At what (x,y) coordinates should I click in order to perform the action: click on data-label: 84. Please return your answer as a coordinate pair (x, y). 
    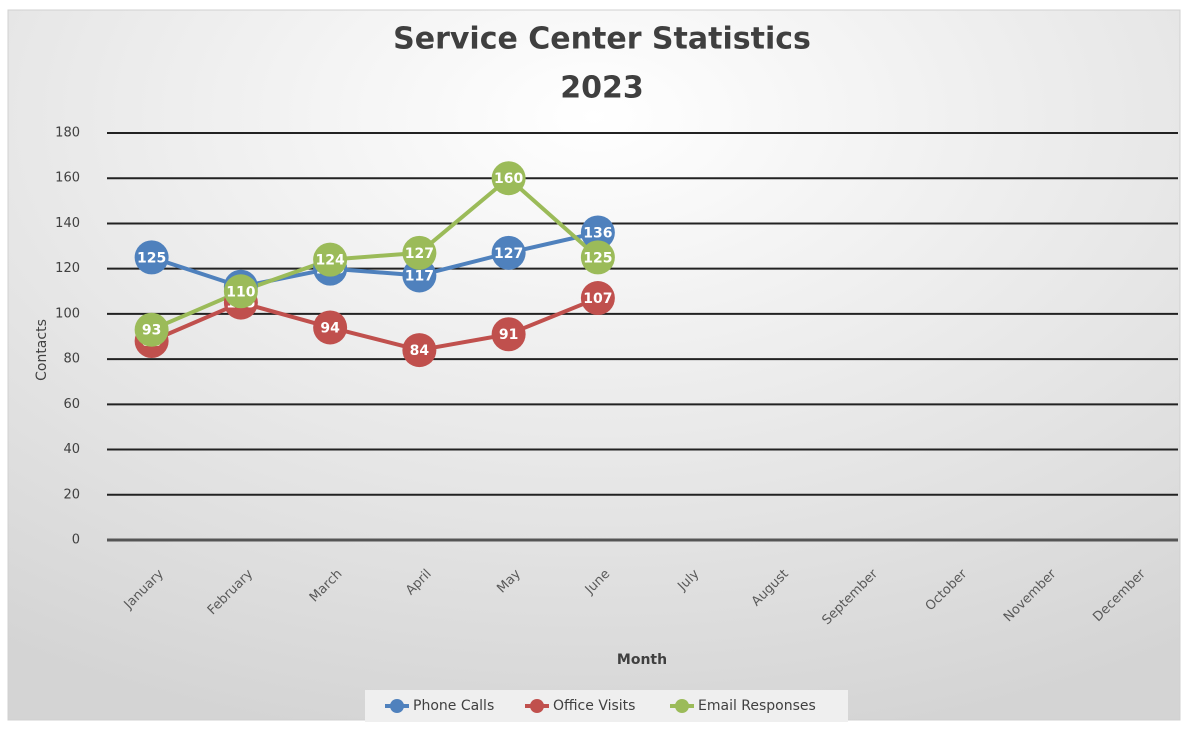
    Looking at the image, I should click on (420, 351).